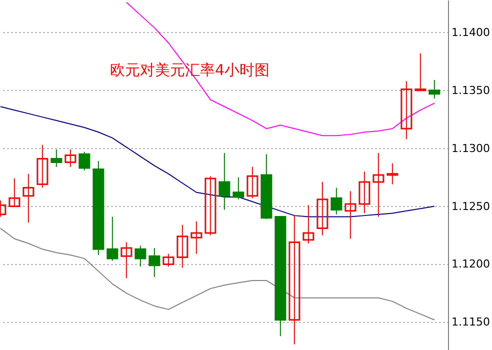 Image resolution: width=492 pixels, height=350 pixels. What do you see at coordinates (471, 90) in the screenshot?
I see `y-tick-label: 1.1350` at bounding box center [471, 90].